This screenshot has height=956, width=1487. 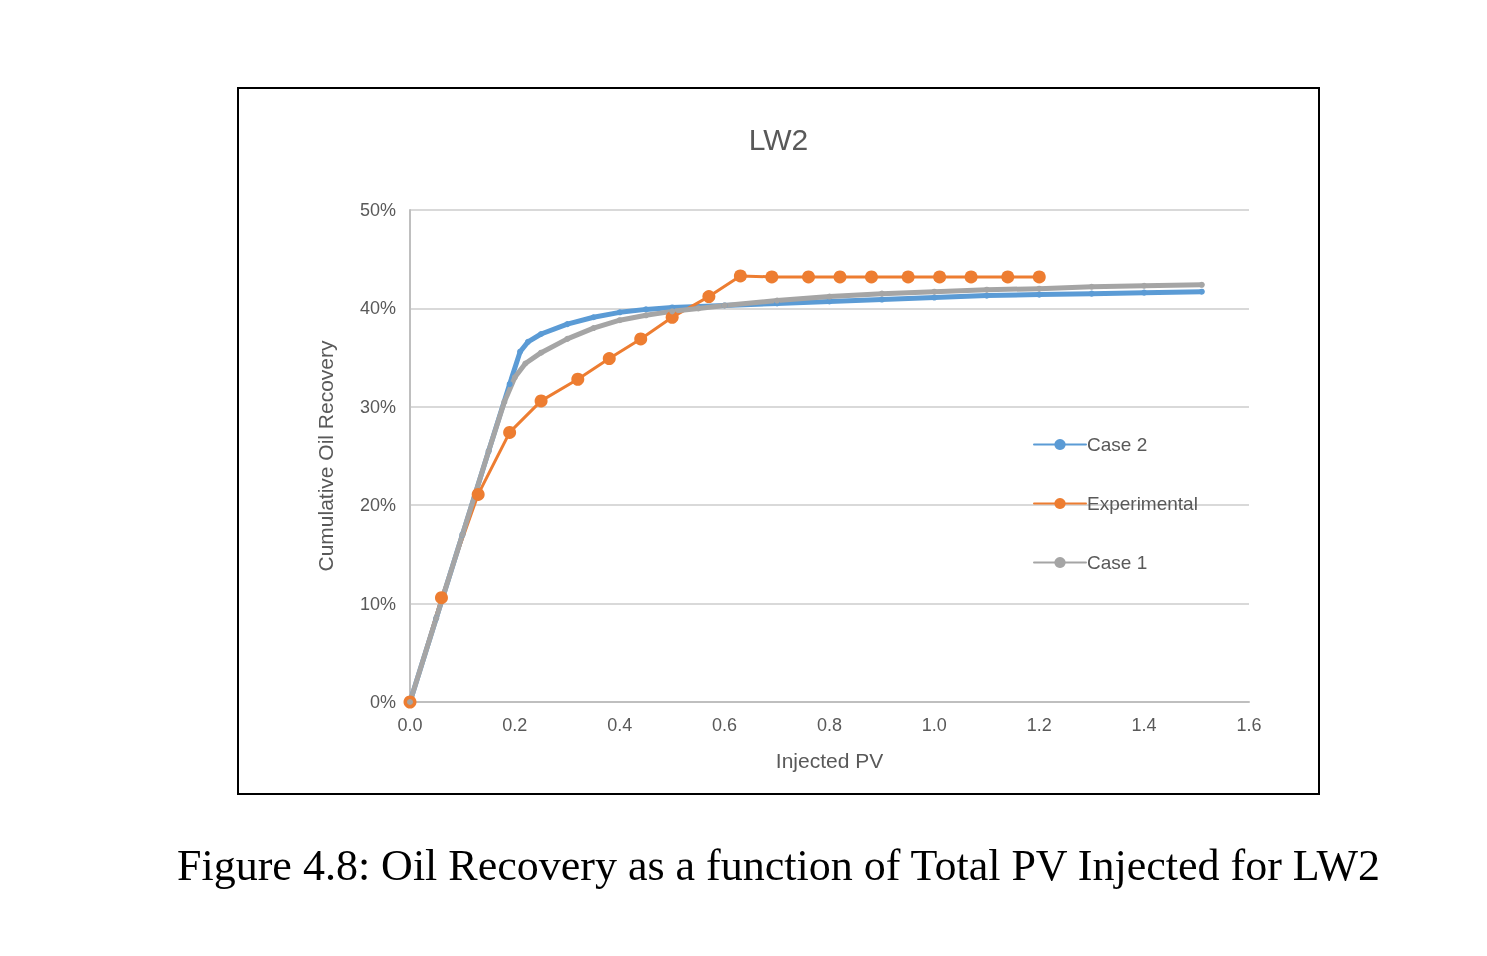 I want to click on y-axis-title: Cumulative Oil Recovery, so click(x=325, y=455).